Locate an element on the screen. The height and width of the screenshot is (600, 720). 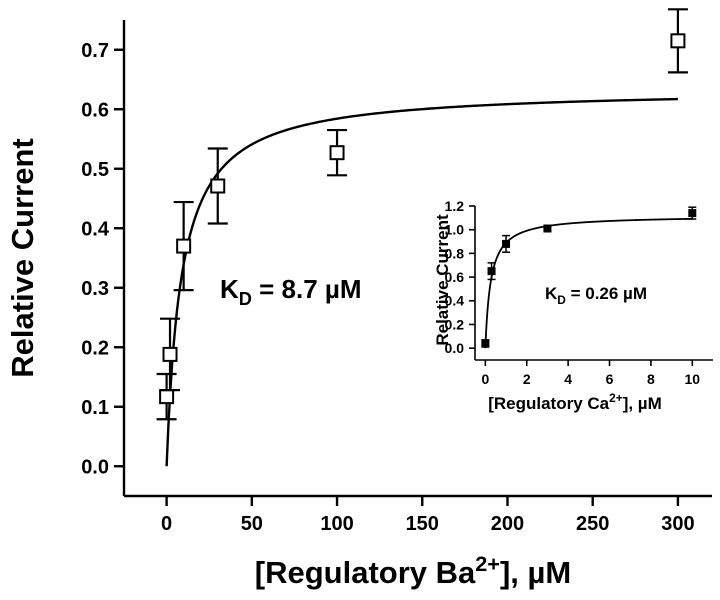
main-y-tick-label: 0.7 is located at coordinates (95, 51).